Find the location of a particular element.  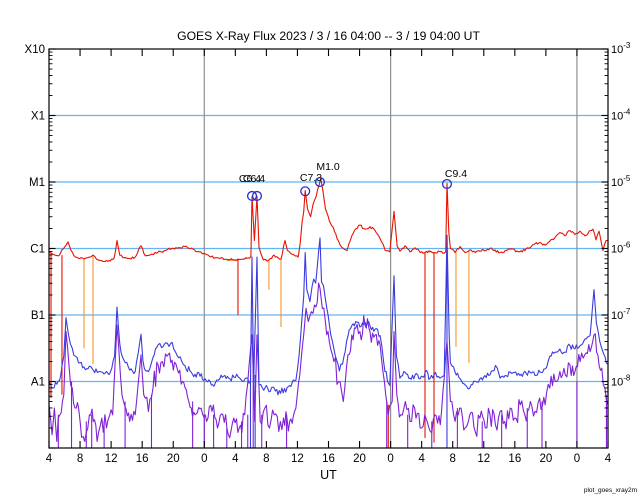

flare-circle-M1.0 is located at coordinates (320, 182).